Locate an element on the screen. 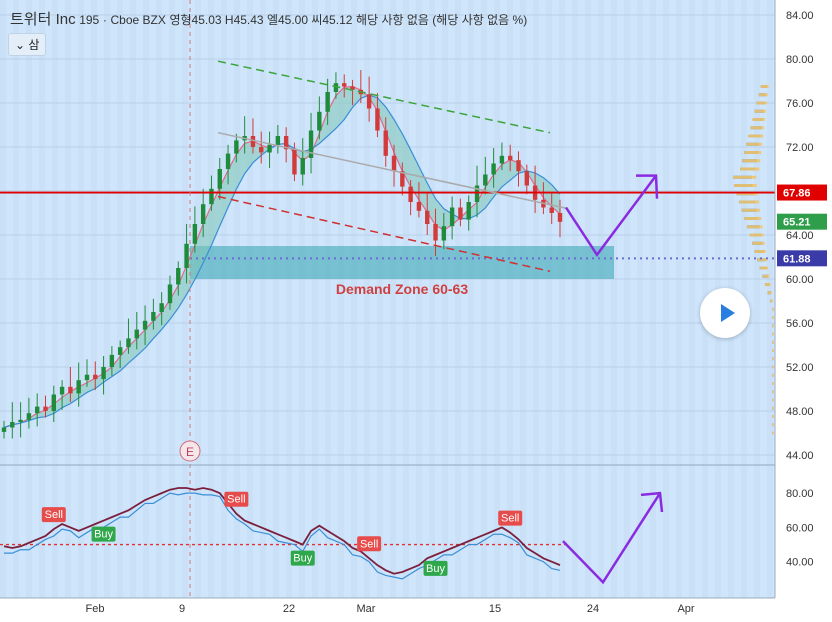 The height and width of the screenshot is (622, 832). exchange-label: Cboe BZX is located at coordinates (138, 20).